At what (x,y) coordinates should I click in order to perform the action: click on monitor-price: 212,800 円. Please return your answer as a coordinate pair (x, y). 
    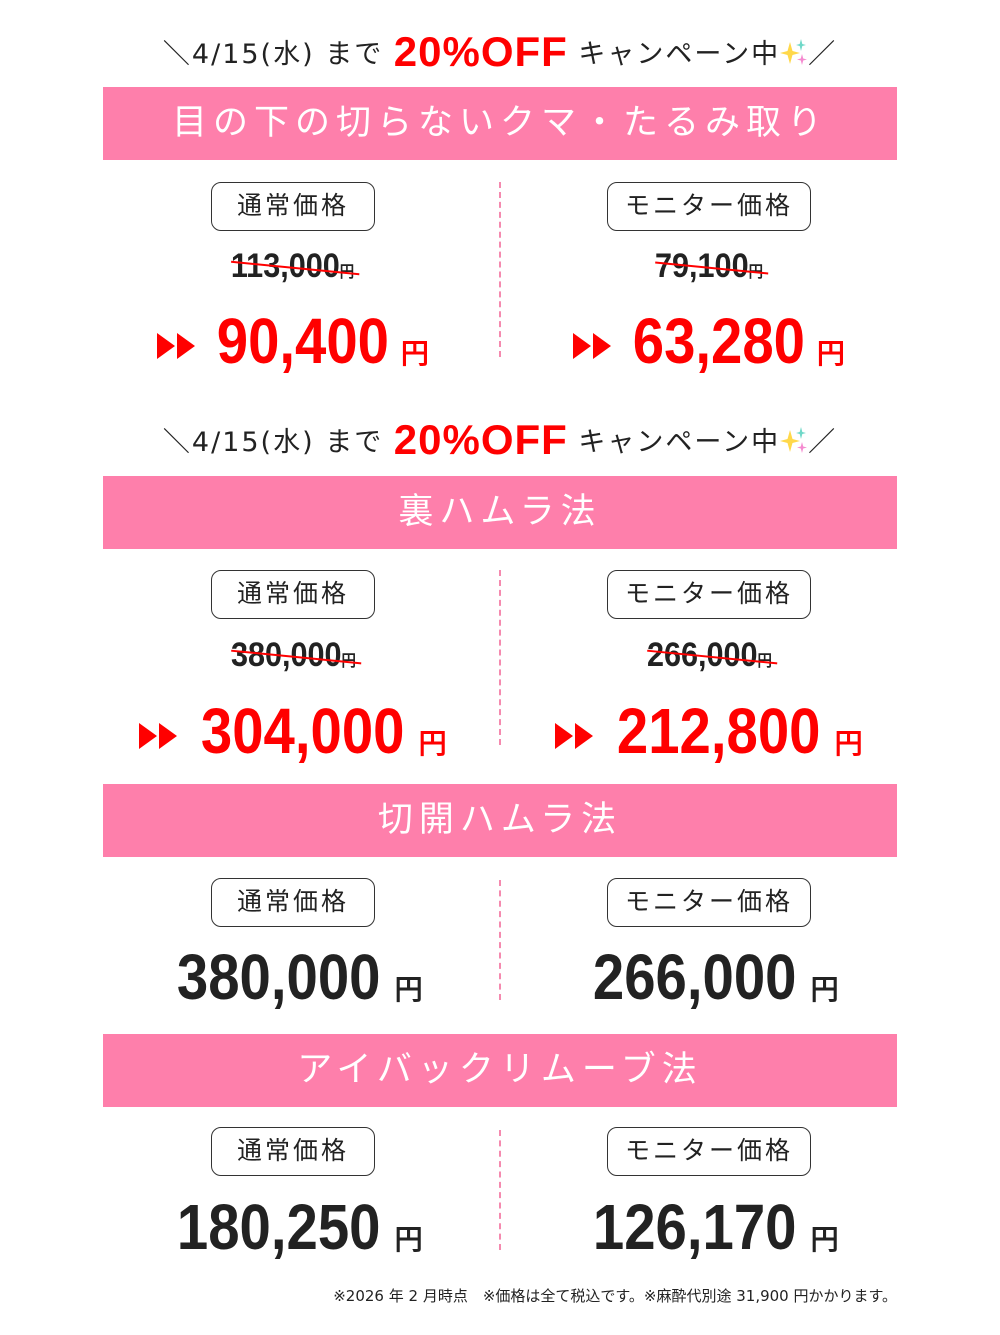
    Looking at the image, I should click on (709, 729).